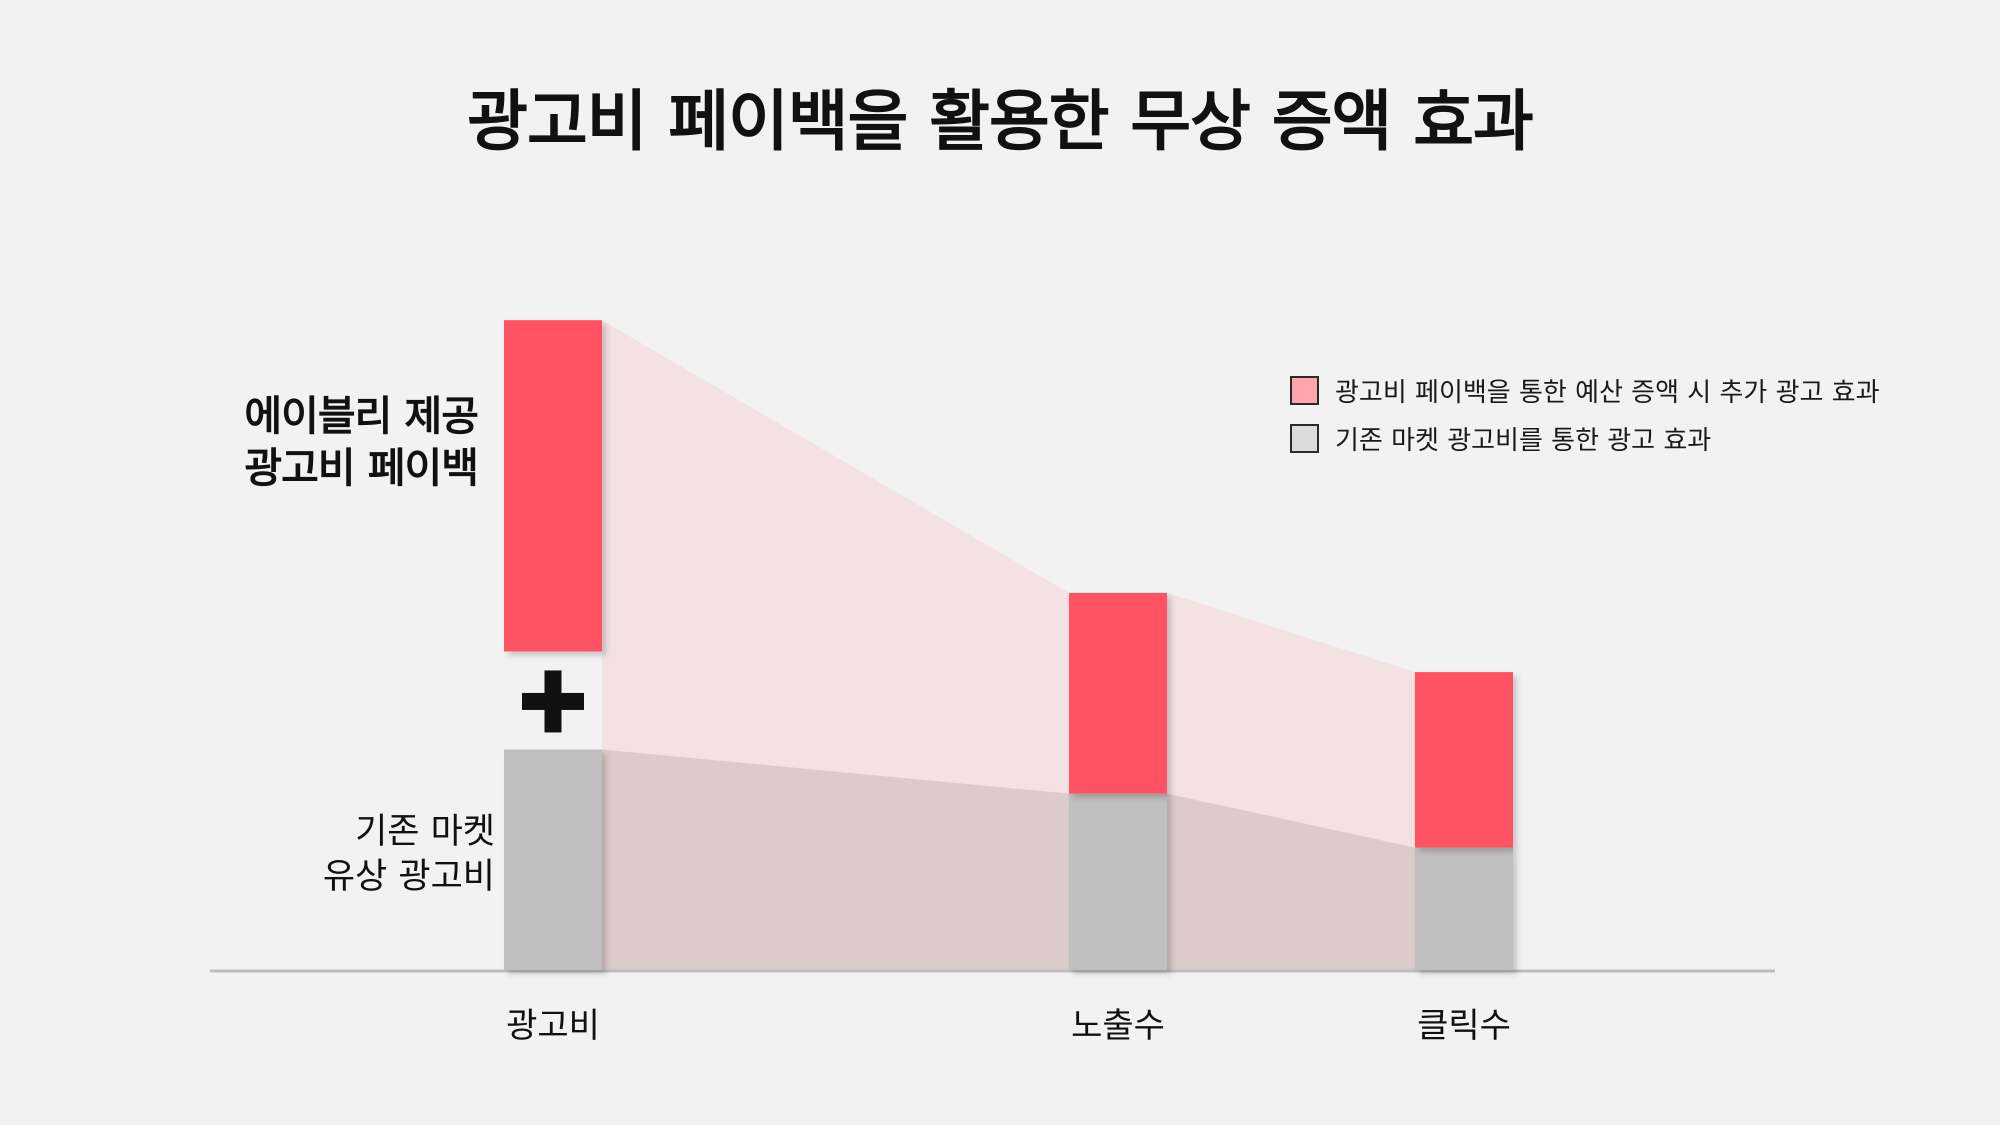 The height and width of the screenshot is (1125, 2000). I want to click on legend-swatch-payback, so click(1304, 390).